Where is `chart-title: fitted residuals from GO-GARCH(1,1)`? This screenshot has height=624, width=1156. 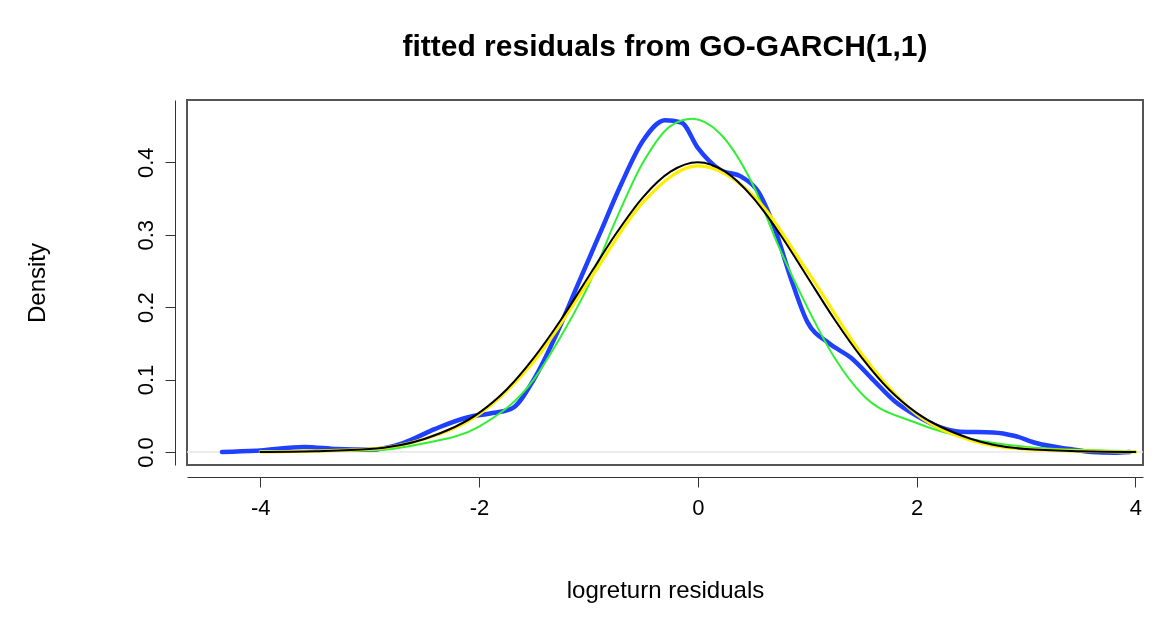
chart-title: fitted residuals from GO-GARCH(1,1) is located at coordinates (665, 45).